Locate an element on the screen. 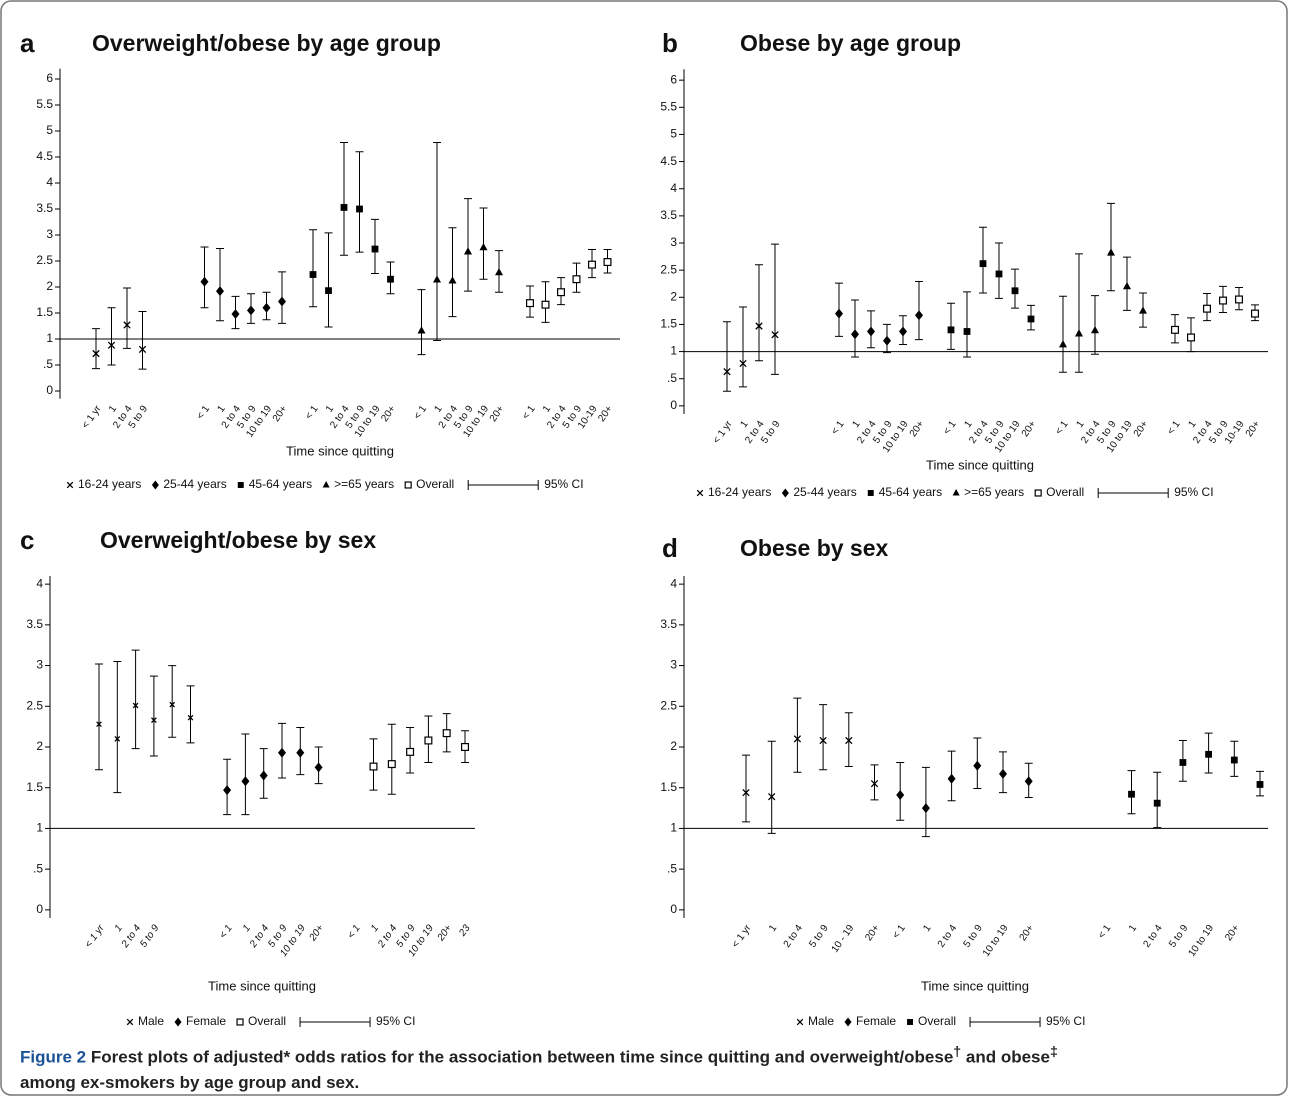  y-tick-label: 1.5 is located at coordinates (668, 787).